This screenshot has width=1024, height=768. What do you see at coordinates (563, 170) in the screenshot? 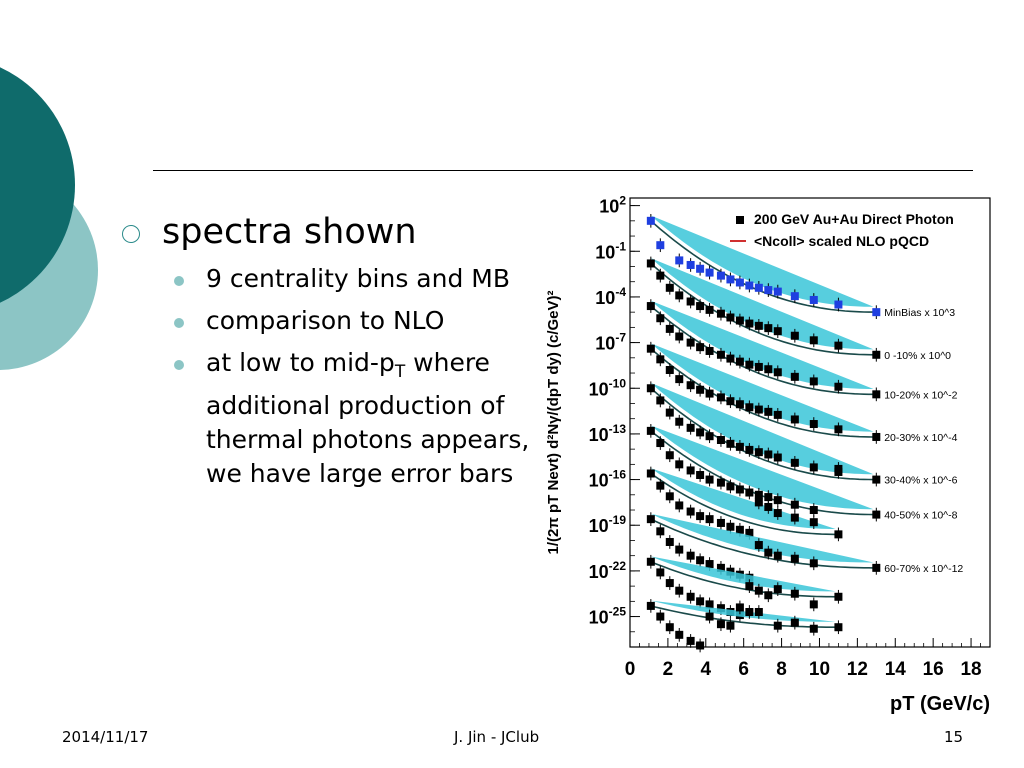
I see `title-divider` at bounding box center [563, 170].